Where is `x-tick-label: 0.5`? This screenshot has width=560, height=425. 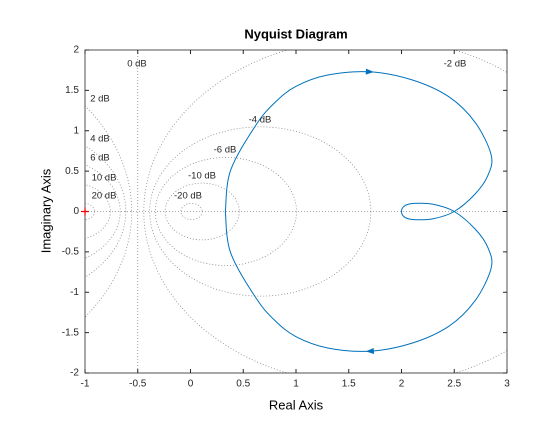
x-tick-label: 0.5 is located at coordinates (243, 384).